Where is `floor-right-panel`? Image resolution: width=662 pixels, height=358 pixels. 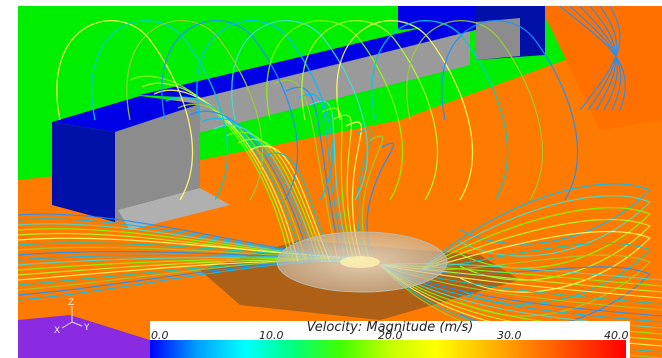 floor-right-panel is located at coordinates (601, 68).